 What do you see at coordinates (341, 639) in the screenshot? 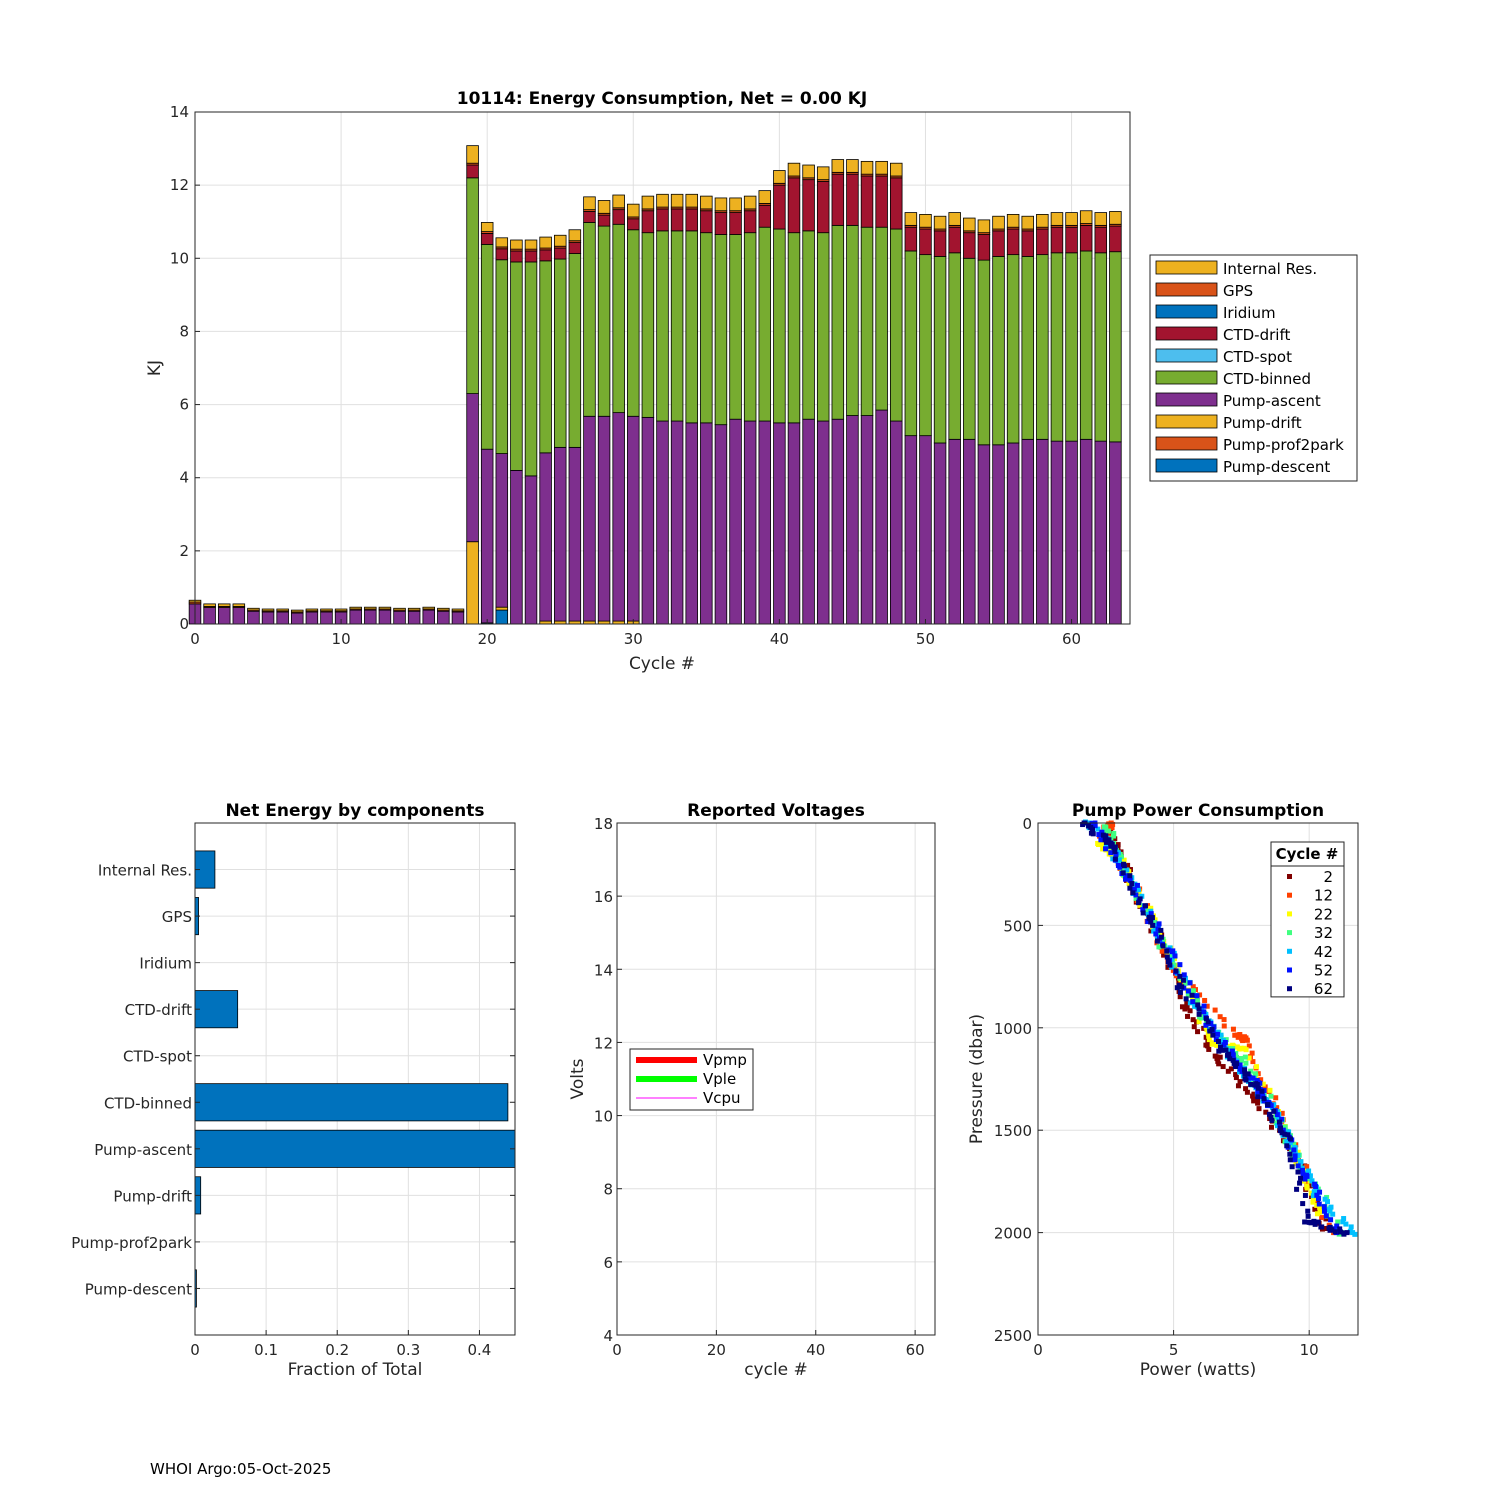
I see `x-tick-label: 10` at bounding box center [341, 639].